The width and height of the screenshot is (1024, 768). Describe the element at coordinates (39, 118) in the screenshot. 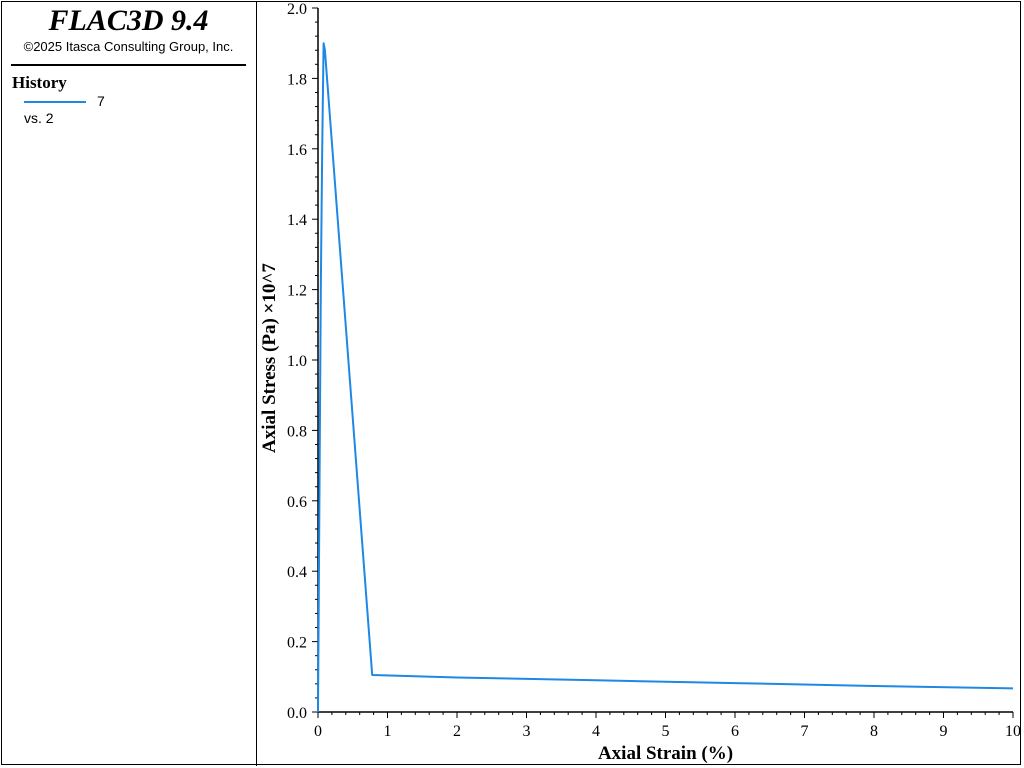

I see `legend-vs-label: vs. 2` at that location.